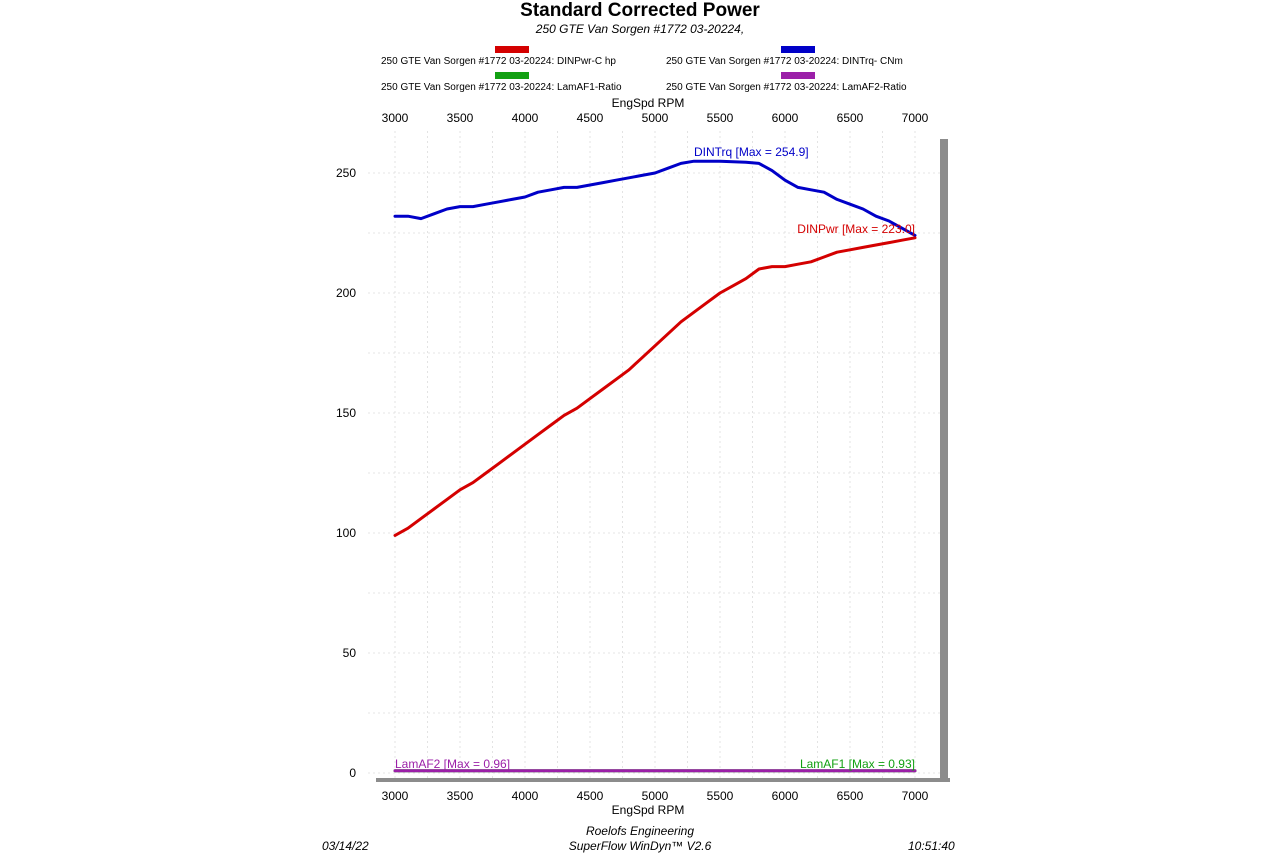  Describe the element at coordinates (460, 796) in the screenshot. I see `x-tick-label-bottom: 3500` at that location.